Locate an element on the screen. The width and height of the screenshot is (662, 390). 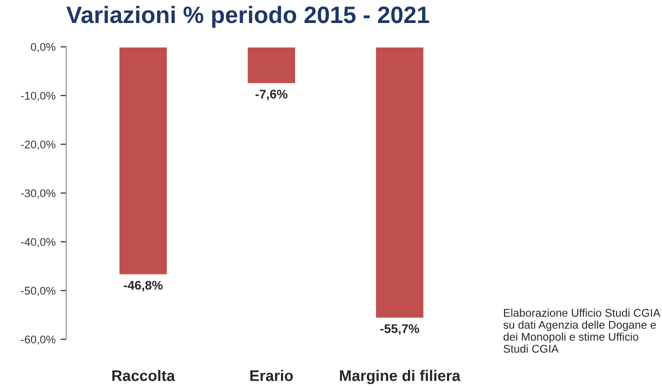
y-tick-label: -50,0% is located at coordinates (38, 291).